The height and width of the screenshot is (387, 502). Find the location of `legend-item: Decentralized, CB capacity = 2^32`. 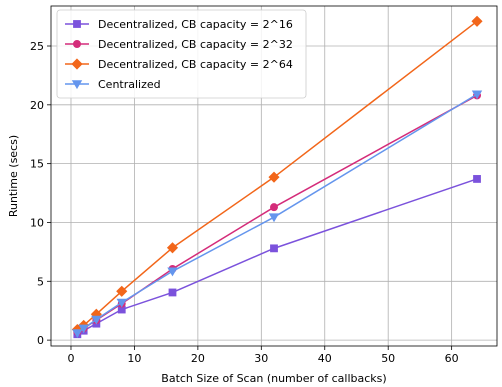

legend-item: Decentralized, CB capacity = 2^32 is located at coordinates (179, 44).